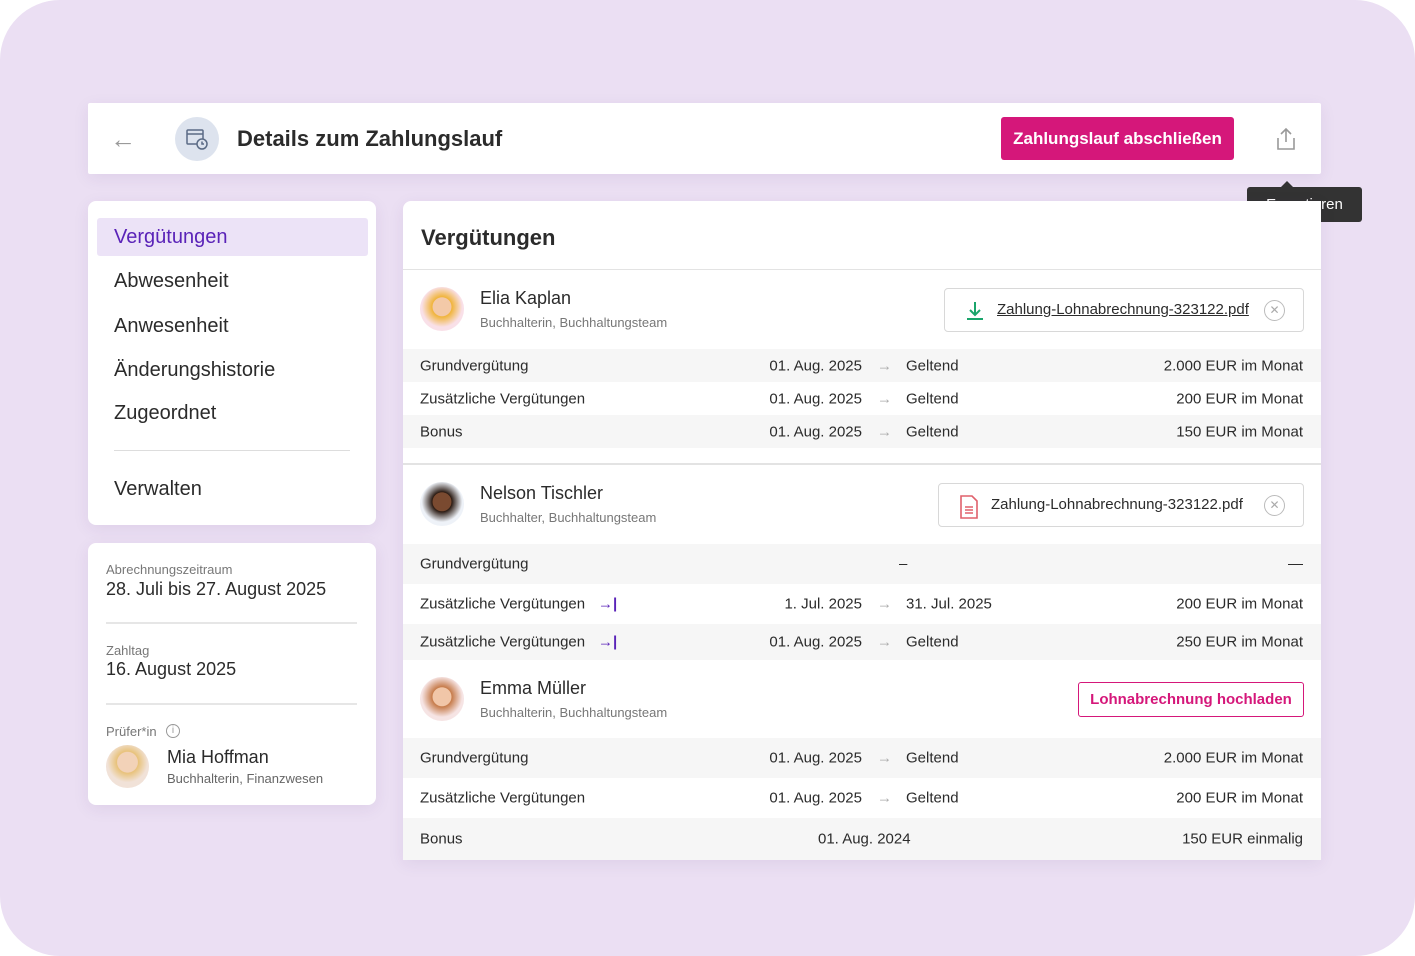  I want to click on start-date: 01. Aug. 2024, so click(864, 839).